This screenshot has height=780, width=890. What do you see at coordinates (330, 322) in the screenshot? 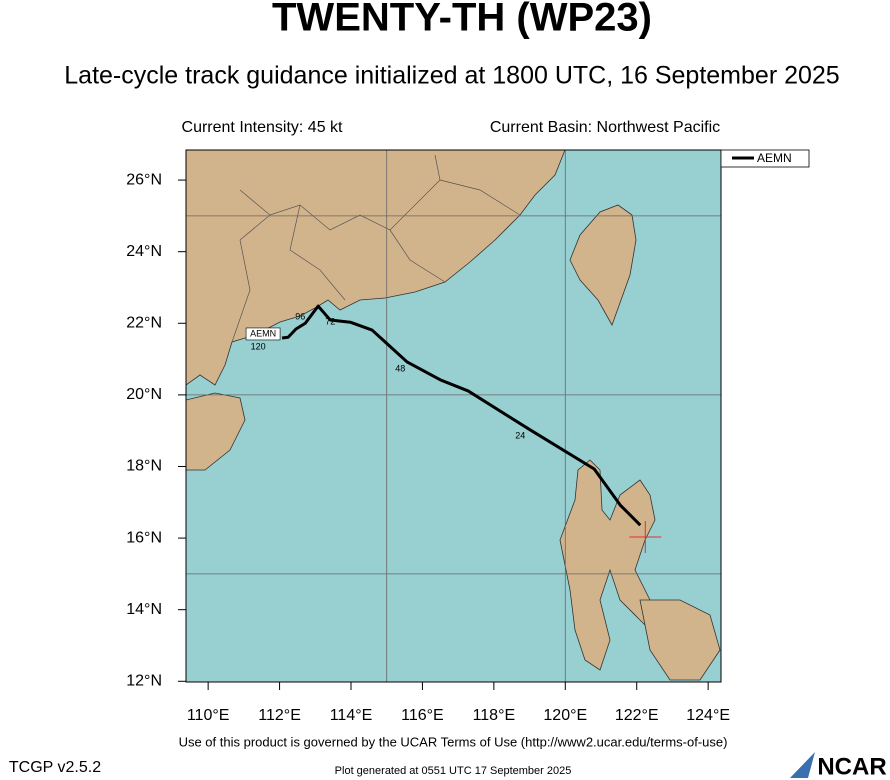
I see `hour-label: 72` at bounding box center [330, 322].